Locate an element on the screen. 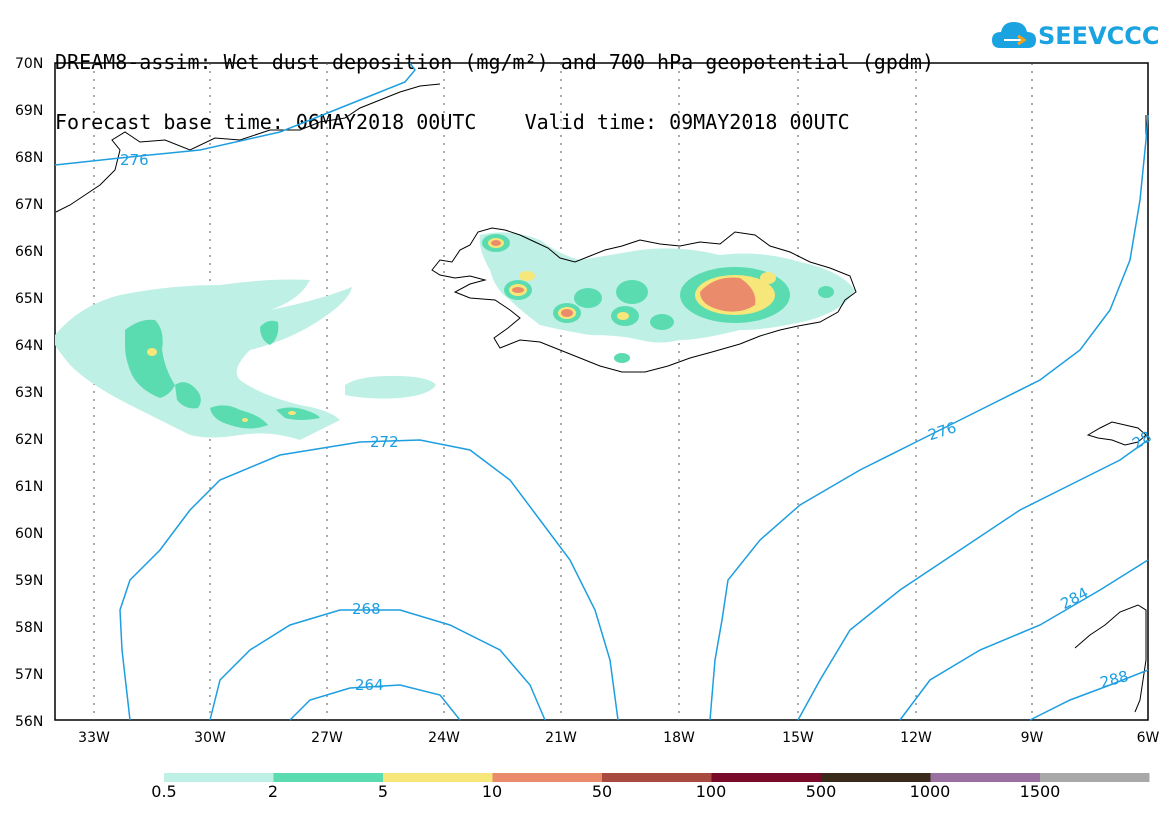 This screenshot has height=815, width=1175. seevccc-logo: SEEVCCC is located at coordinates (1075, 38).